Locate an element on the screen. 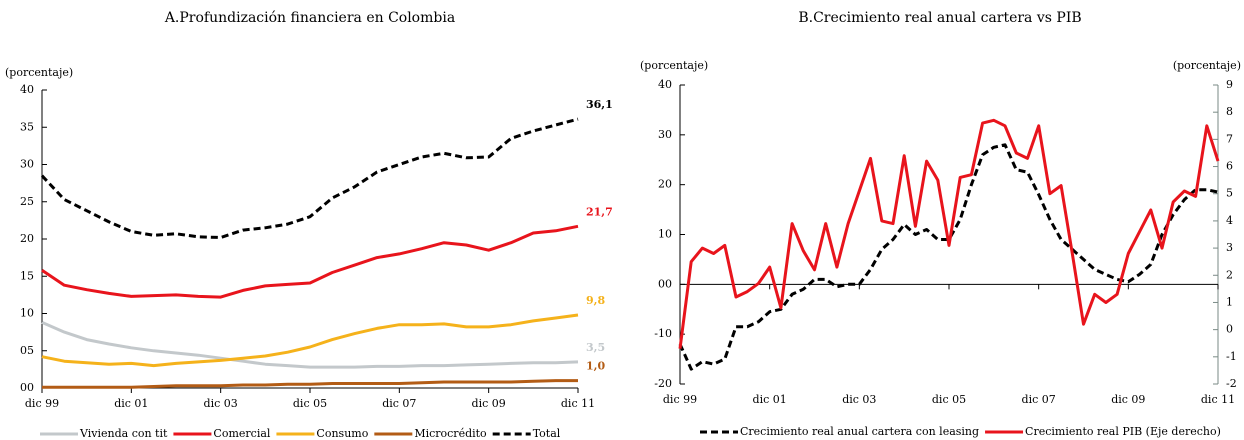 This screenshot has height=440, width=1244. y2-tick-label: 5 is located at coordinates (1229, 193).